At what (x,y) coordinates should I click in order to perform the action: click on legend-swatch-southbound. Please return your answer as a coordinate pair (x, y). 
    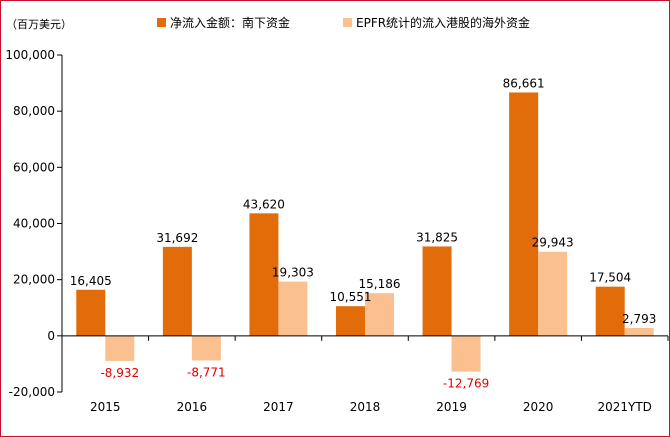
    Looking at the image, I should click on (161, 22).